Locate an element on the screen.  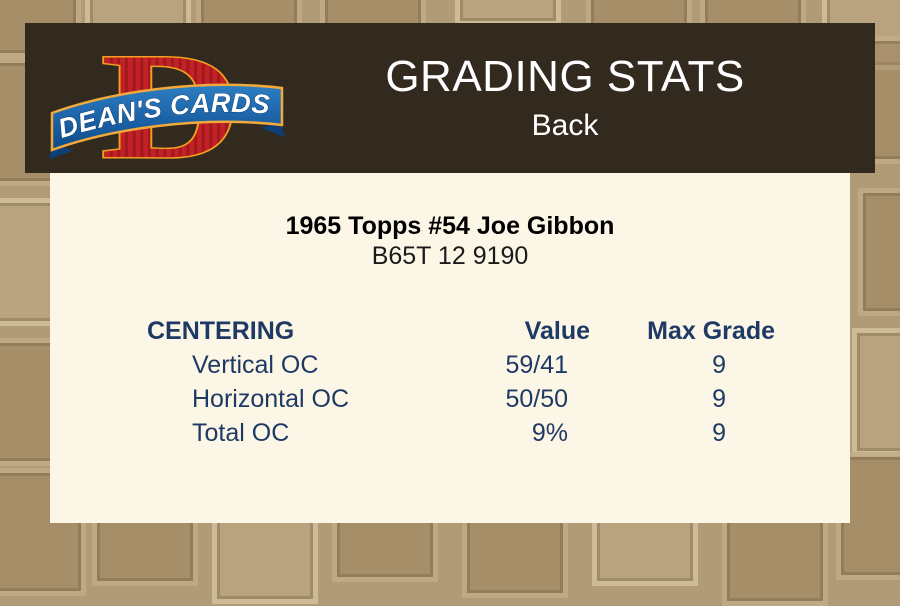
row-value: 59/41 is located at coordinates (536, 365).